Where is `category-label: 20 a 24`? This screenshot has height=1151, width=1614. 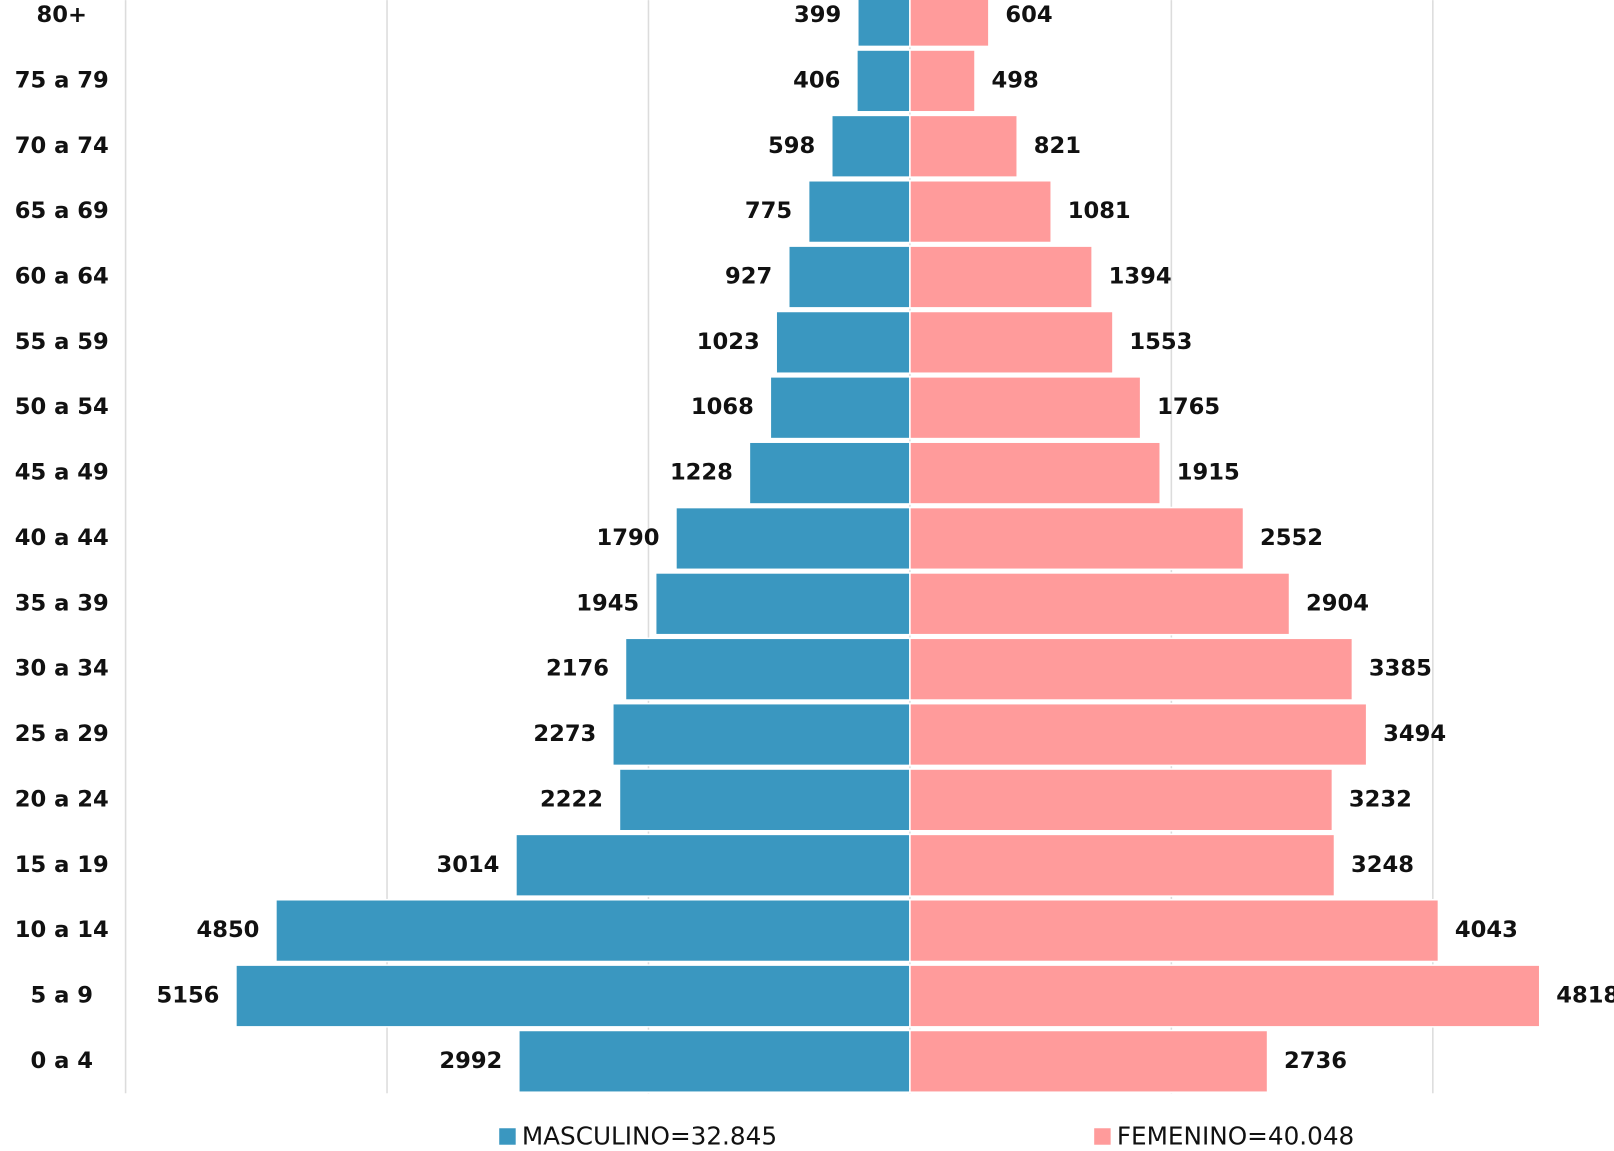
category-label: 20 a 24 is located at coordinates (62, 799).